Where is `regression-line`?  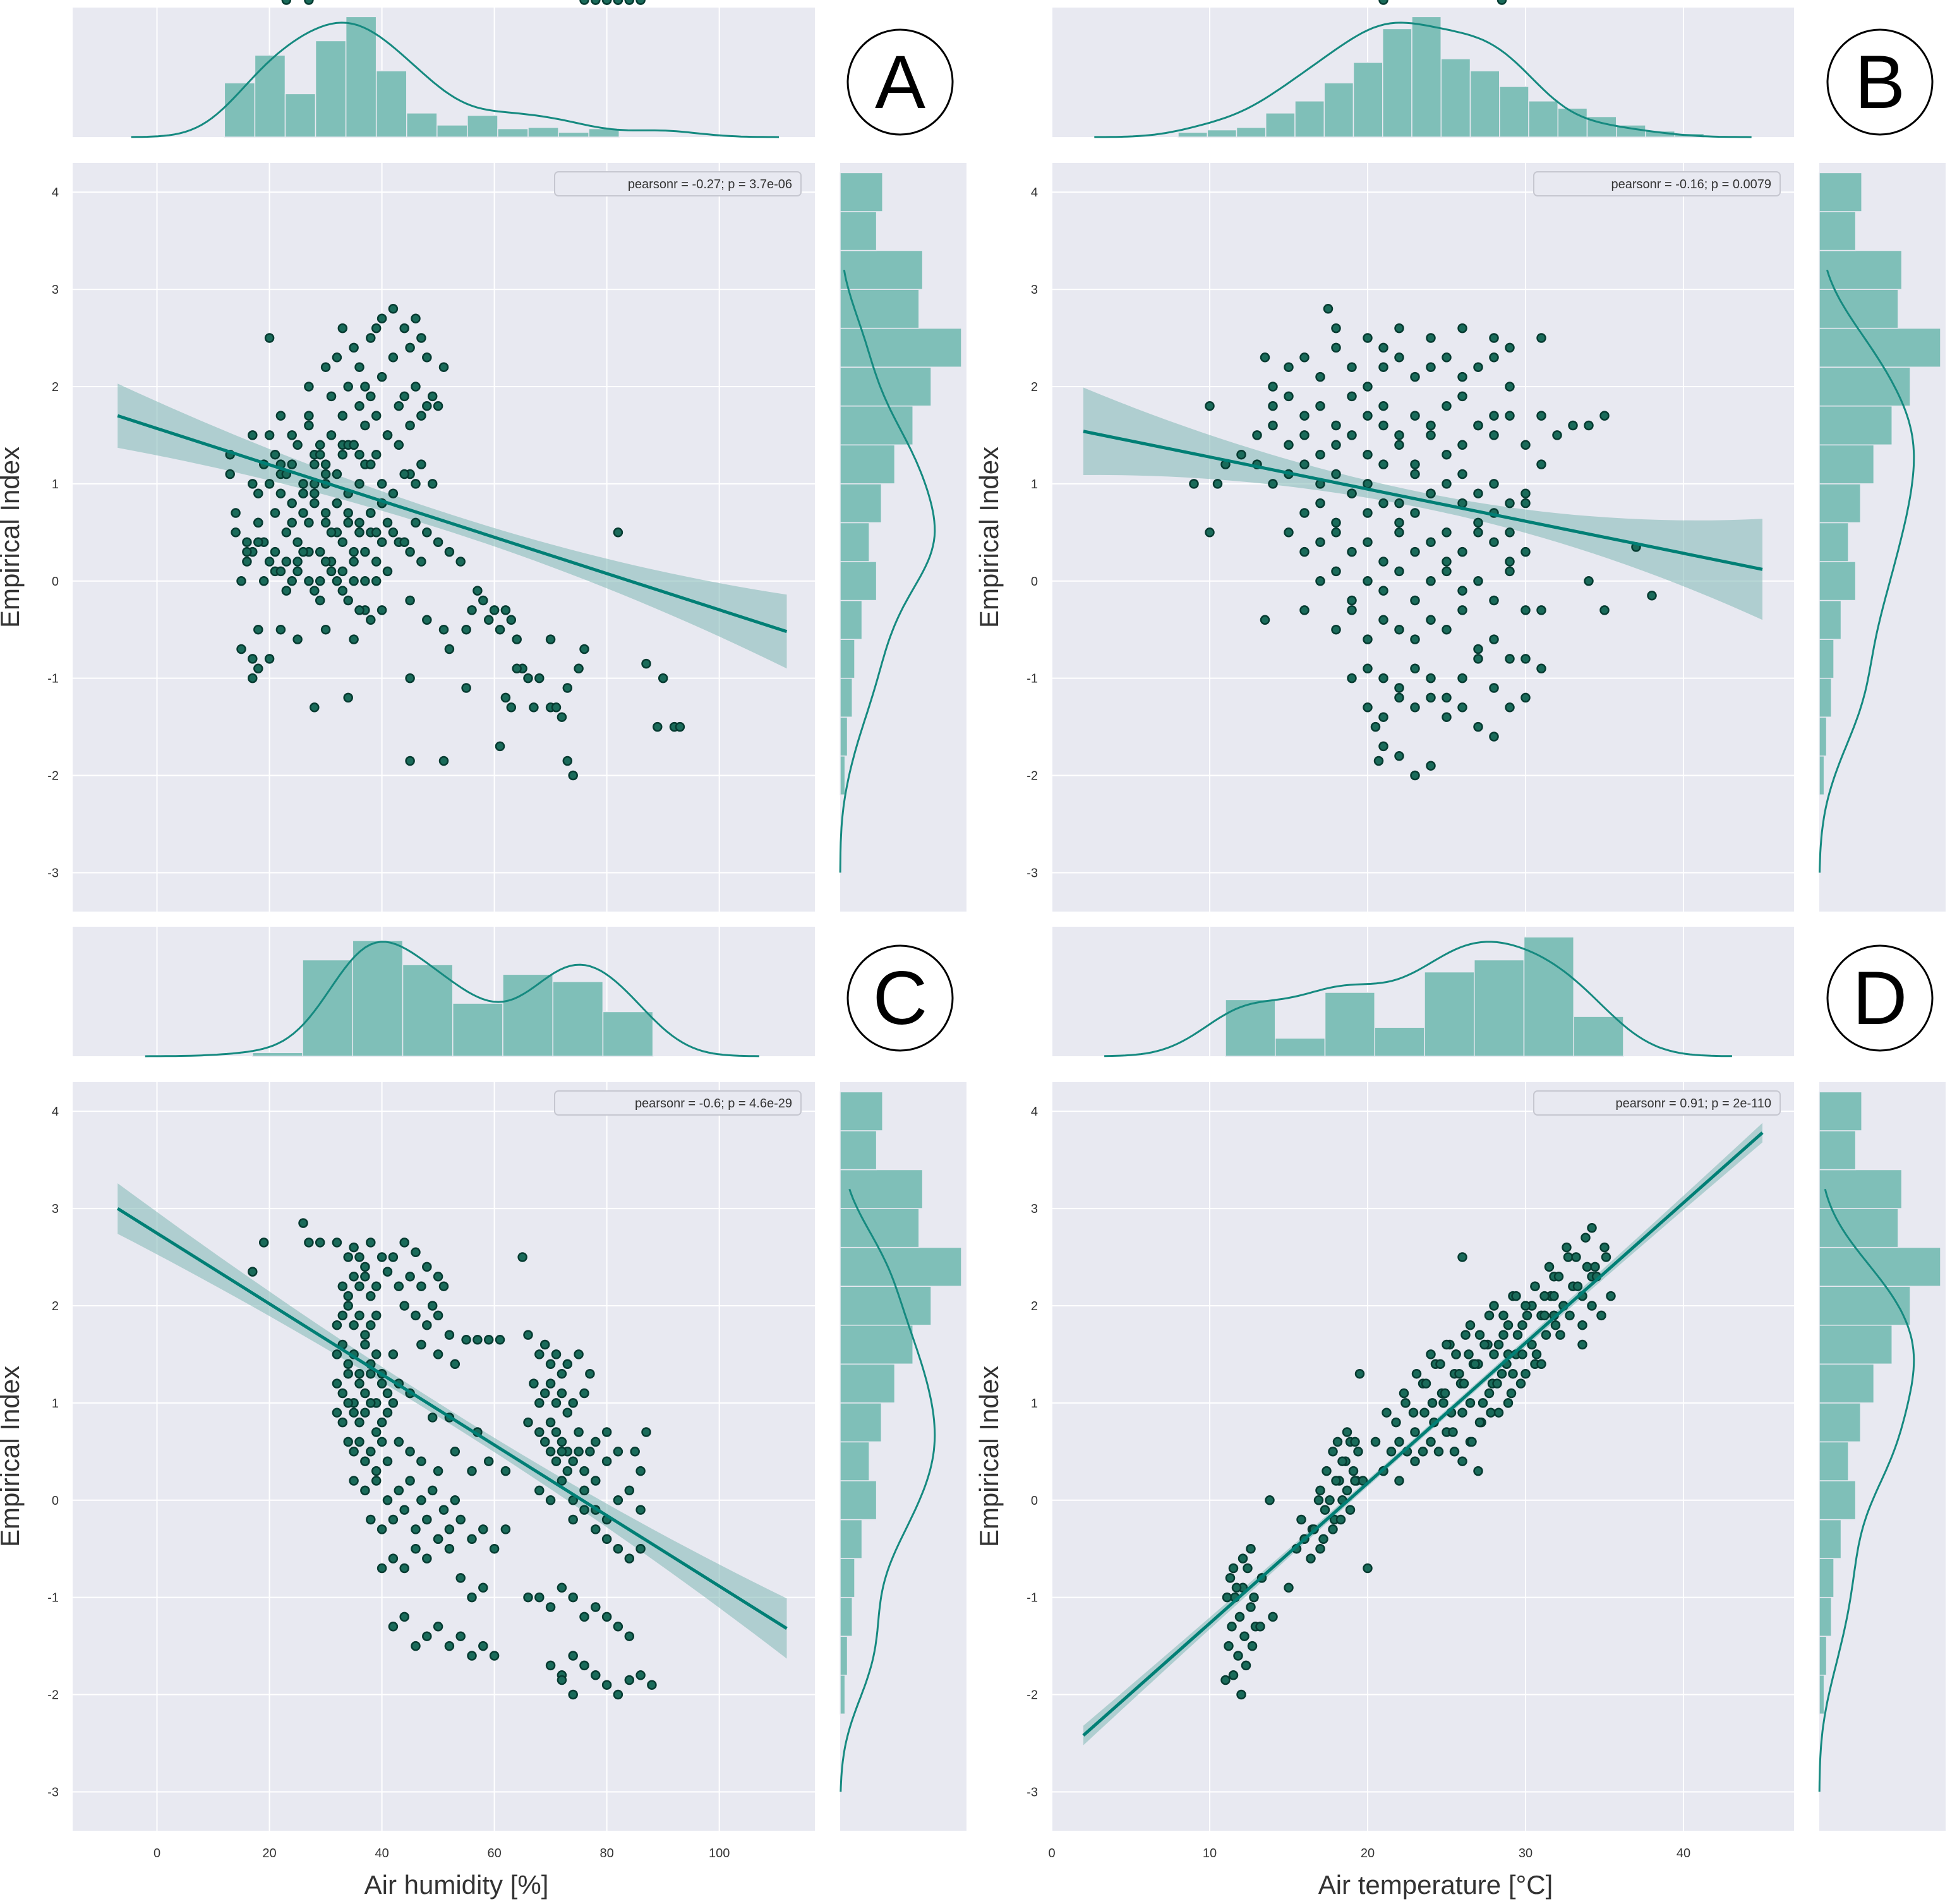
regression-line is located at coordinates (1423, 500).